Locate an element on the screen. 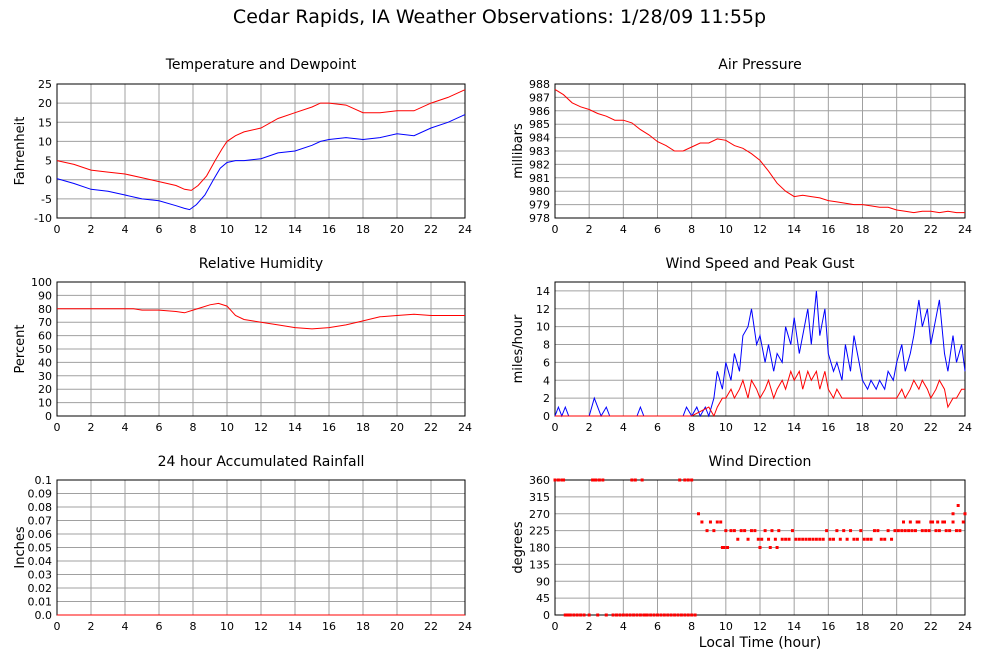 The image size is (999, 659). pressure-ytick-label: 984 is located at coordinates (539, 138).